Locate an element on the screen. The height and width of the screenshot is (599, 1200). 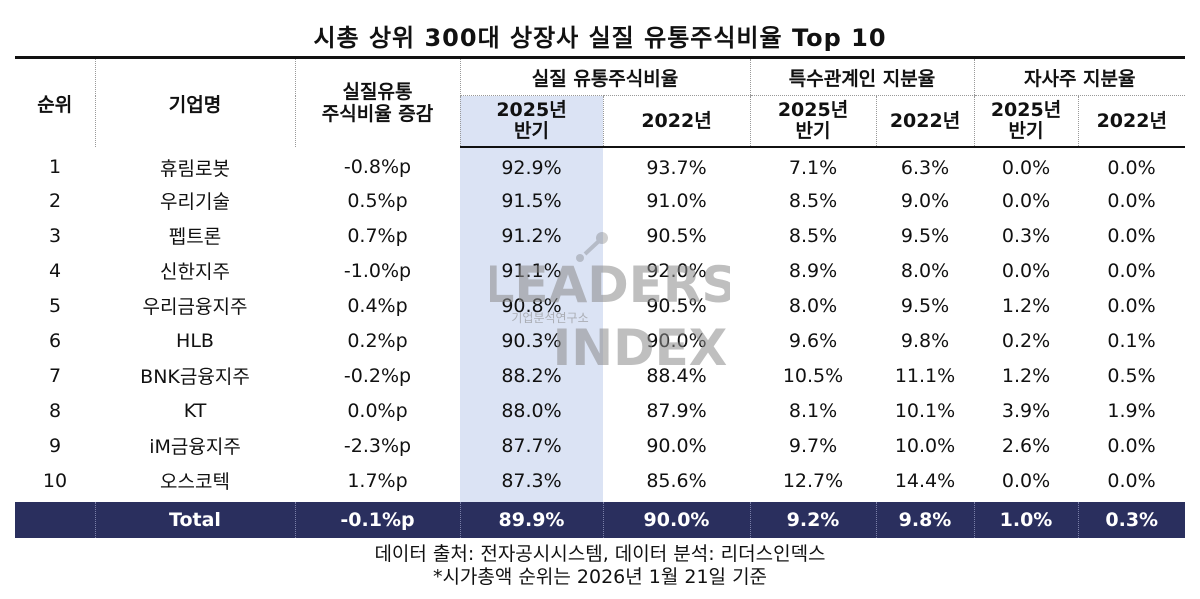
header-float-2025: 2025년 반기 is located at coordinates (531, 121).